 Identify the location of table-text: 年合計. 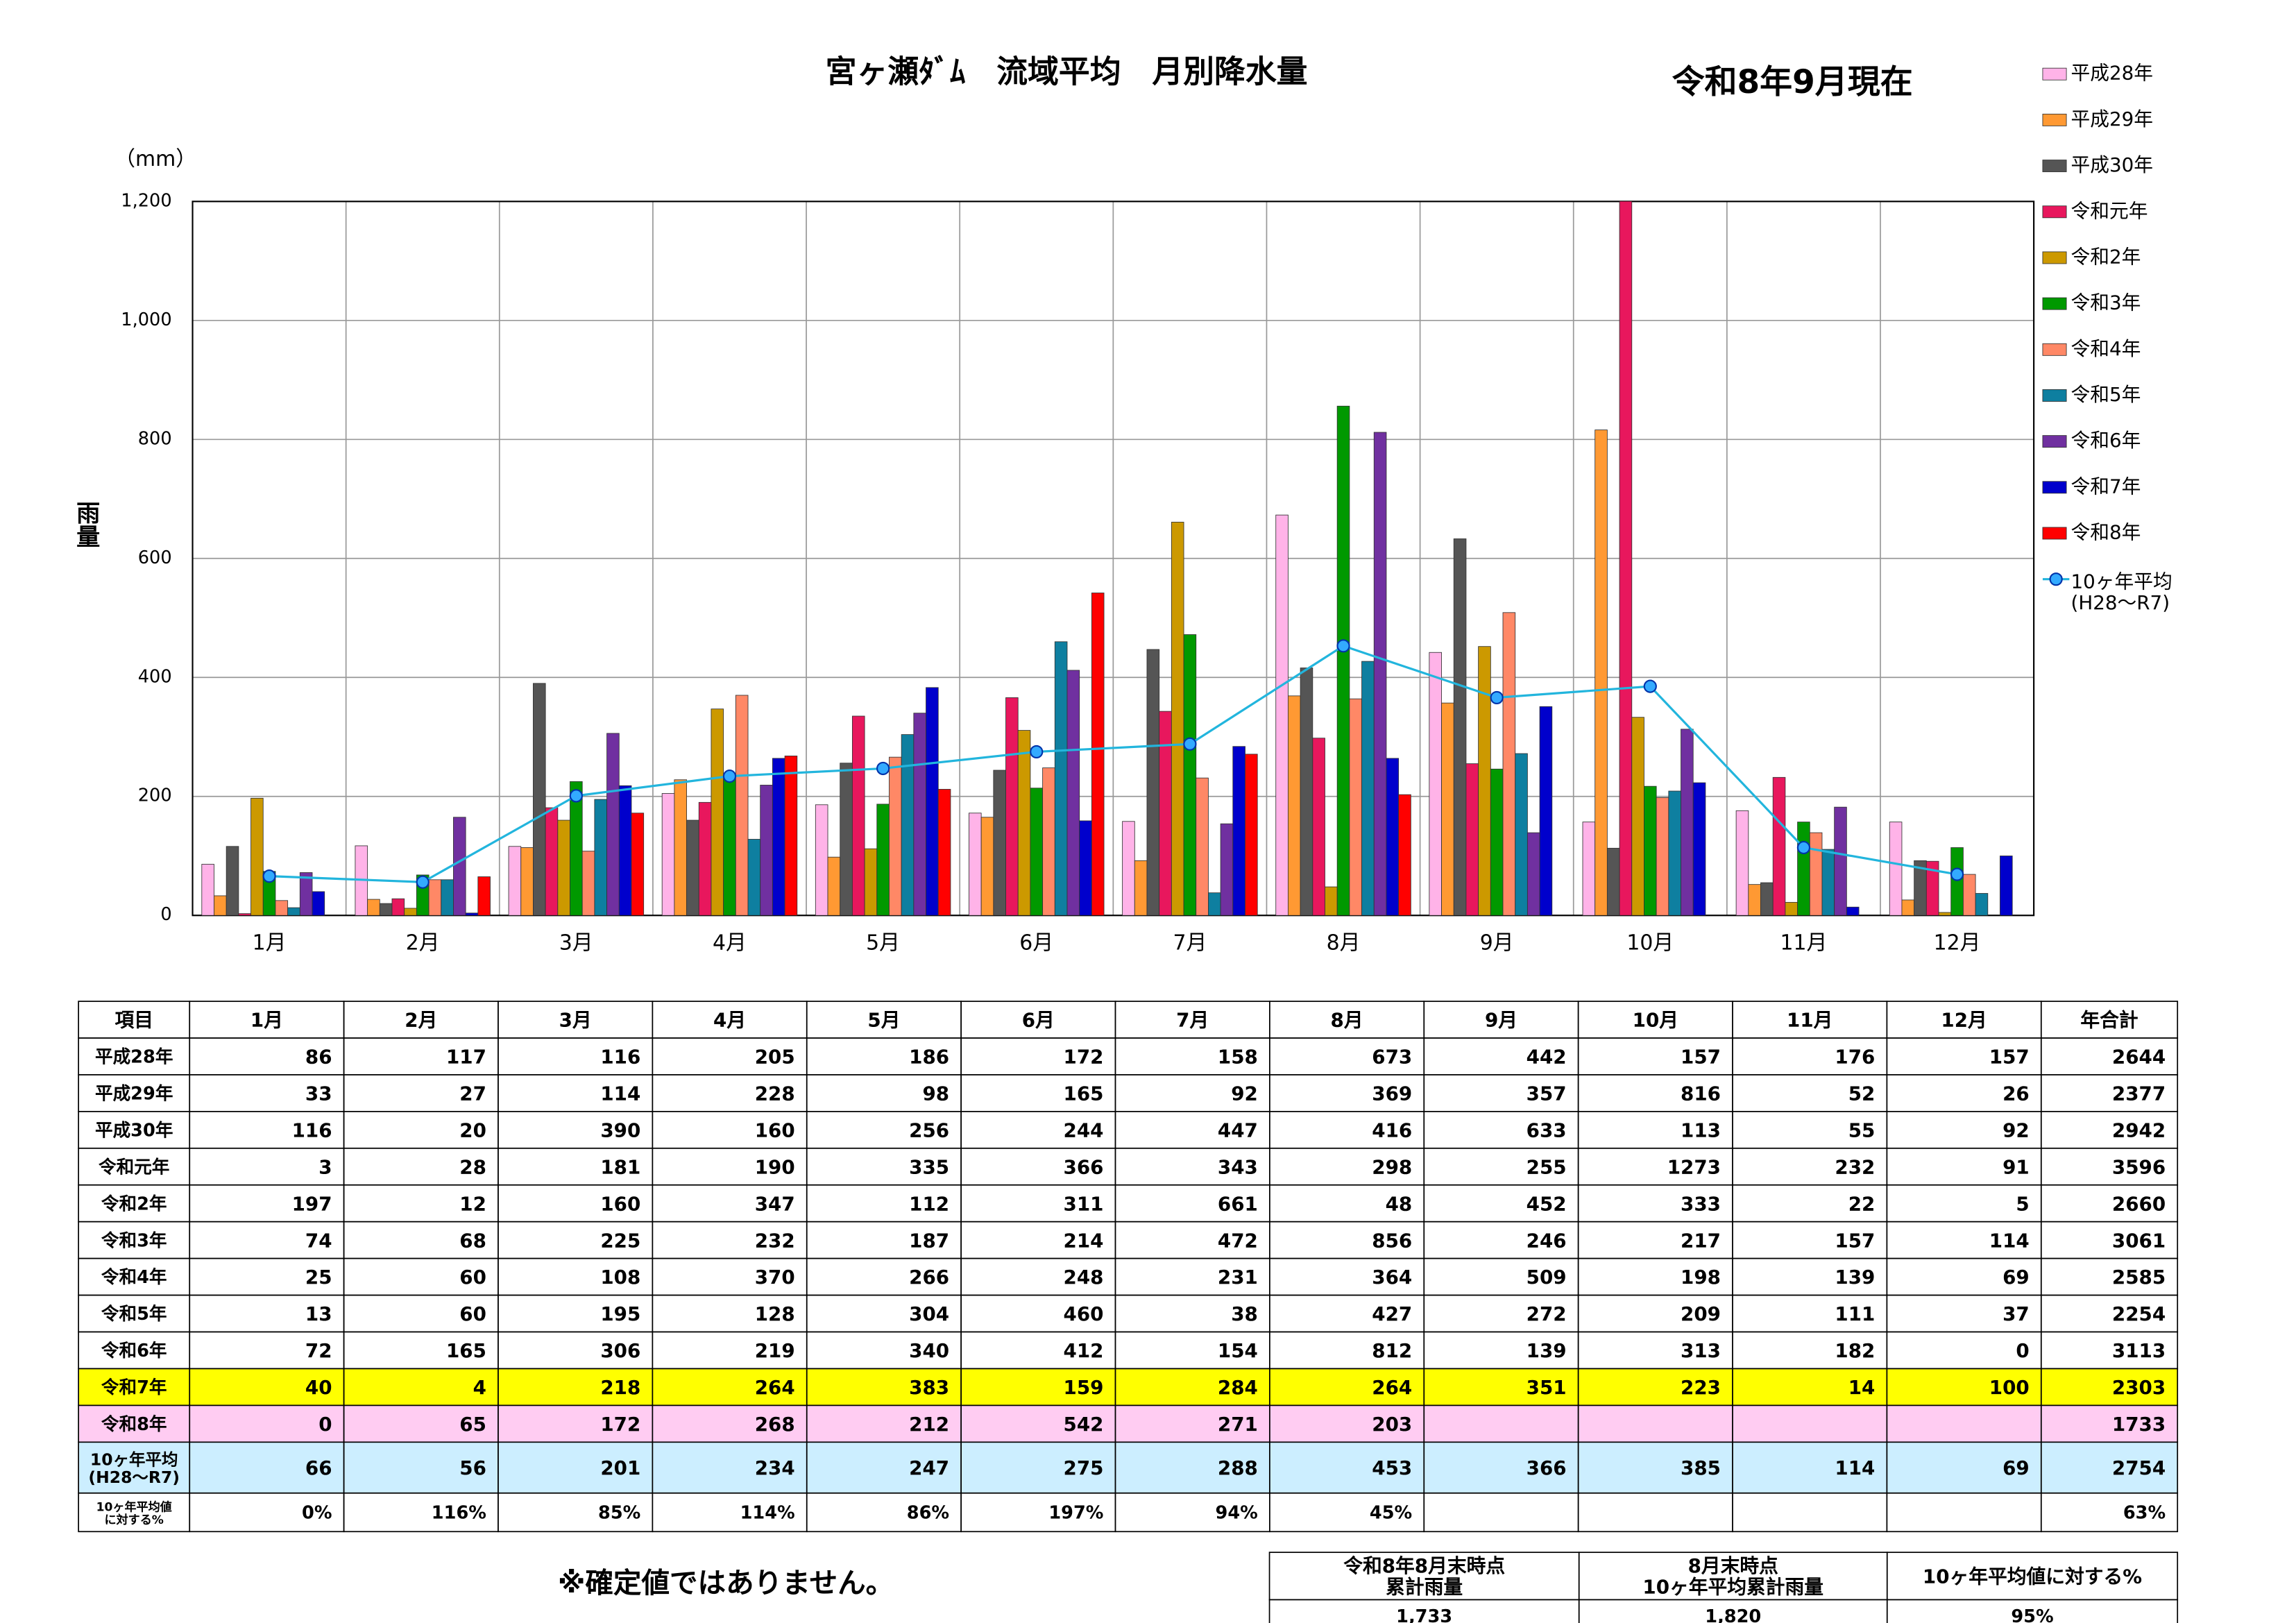
(2109, 1020).